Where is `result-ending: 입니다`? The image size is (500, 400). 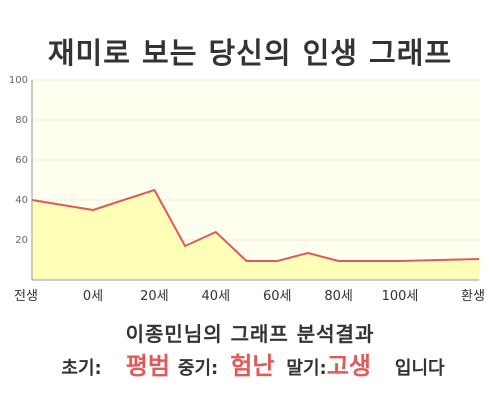
result-ending: 입니다 is located at coordinates (419, 368).